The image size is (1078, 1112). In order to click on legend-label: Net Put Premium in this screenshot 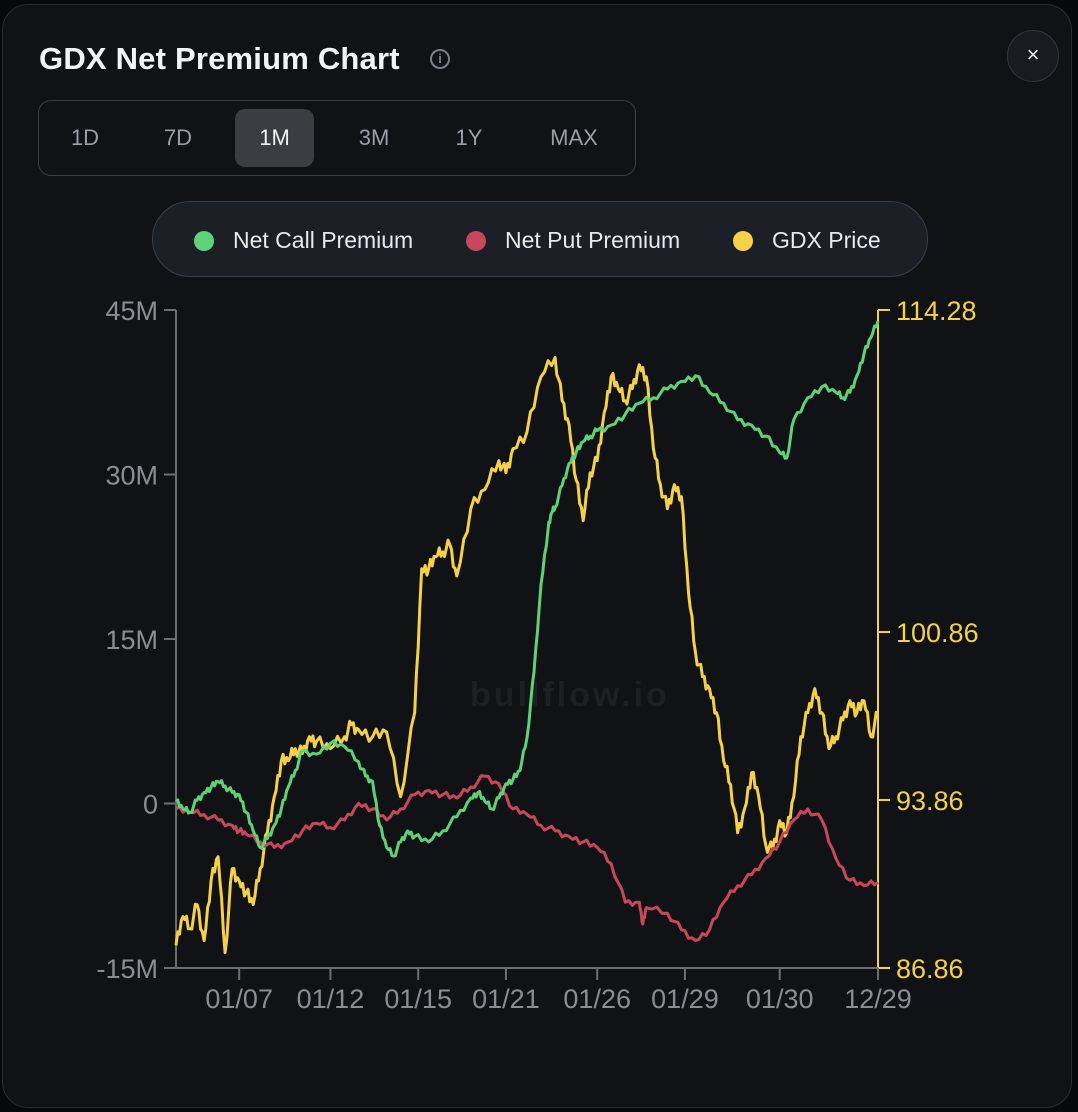, I will do `click(593, 240)`.